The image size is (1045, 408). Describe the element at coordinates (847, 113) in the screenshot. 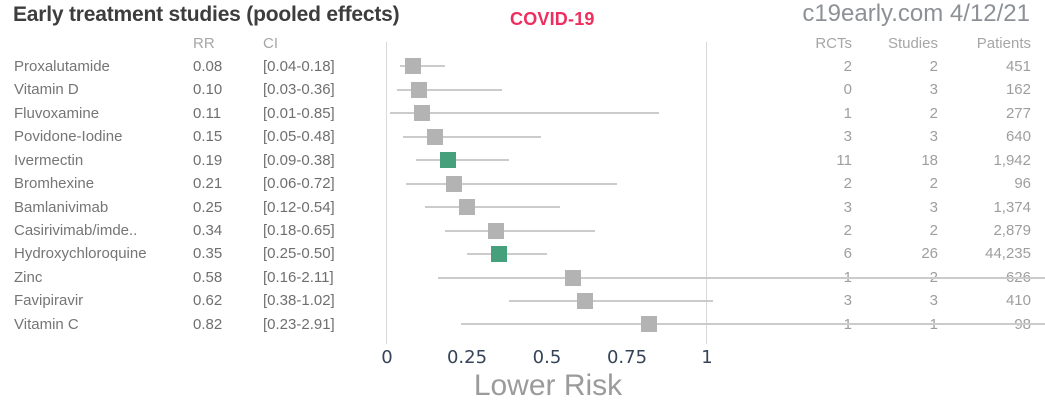

I see `rcts-value: 1` at that location.